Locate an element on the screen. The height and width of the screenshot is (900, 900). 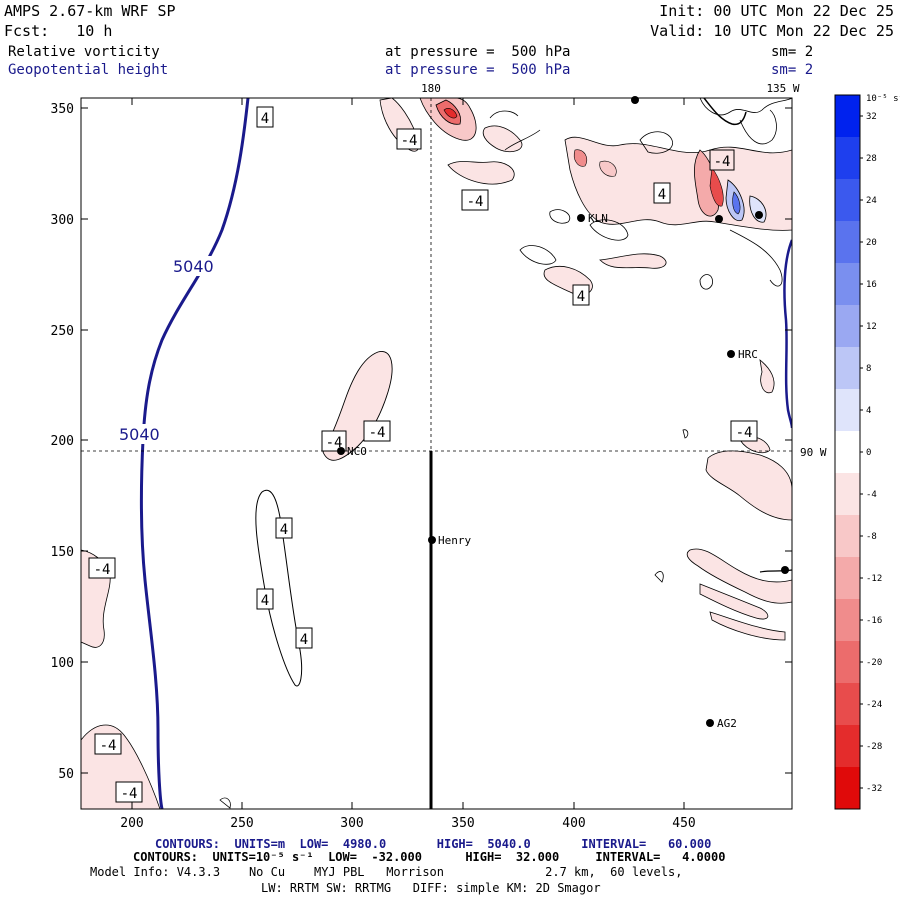
colorbar-unit: 10⁻⁵ s⁻¹ is located at coordinates (883, 99).